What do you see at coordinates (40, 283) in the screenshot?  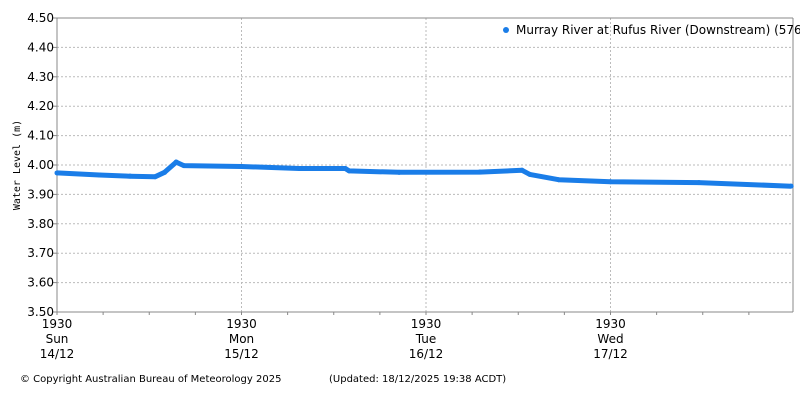 I see `y-tick-label: 3.60` at bounding box center [40, 283].